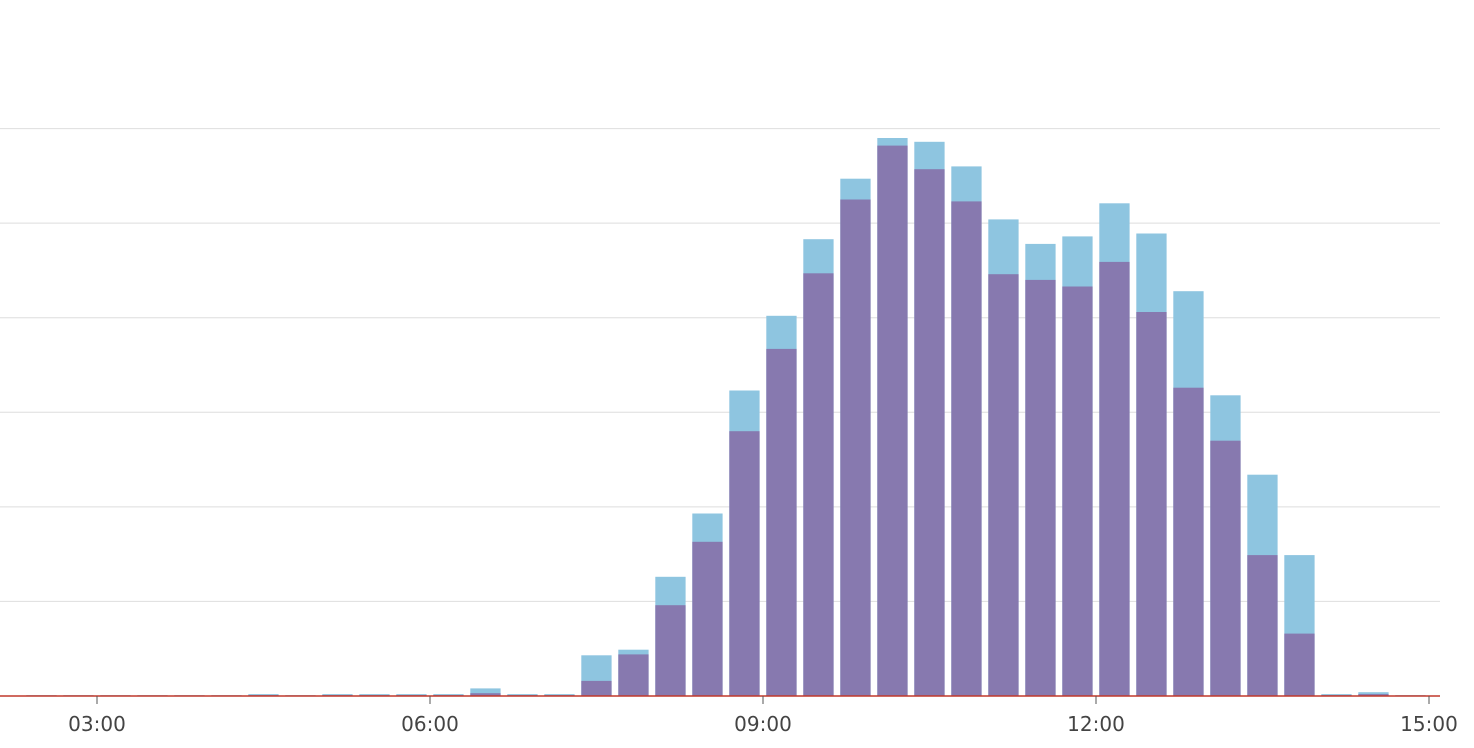  What do you see at coordinates (1429, 724) in the screenshot?
I see `x-tick-label: 15:00` at bounding box center [1429, 724].